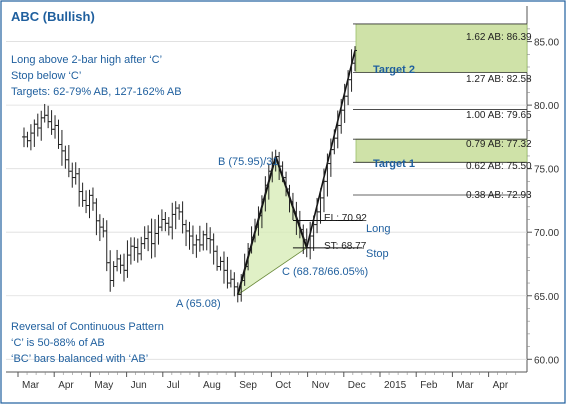 The image size is (566, 404). What do you see at coordinates (345, 246) in the screenshot?
I see `stop-level-label: ST: 68.77` at bounding box center [345, 246].